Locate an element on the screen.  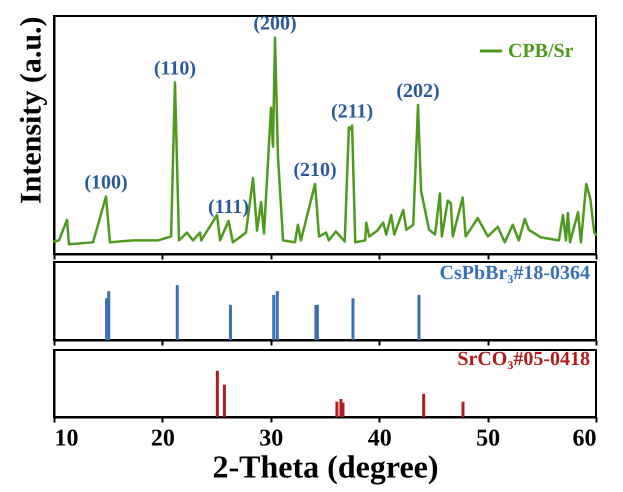
annotation: (111) is located at coordinates (229, 207).